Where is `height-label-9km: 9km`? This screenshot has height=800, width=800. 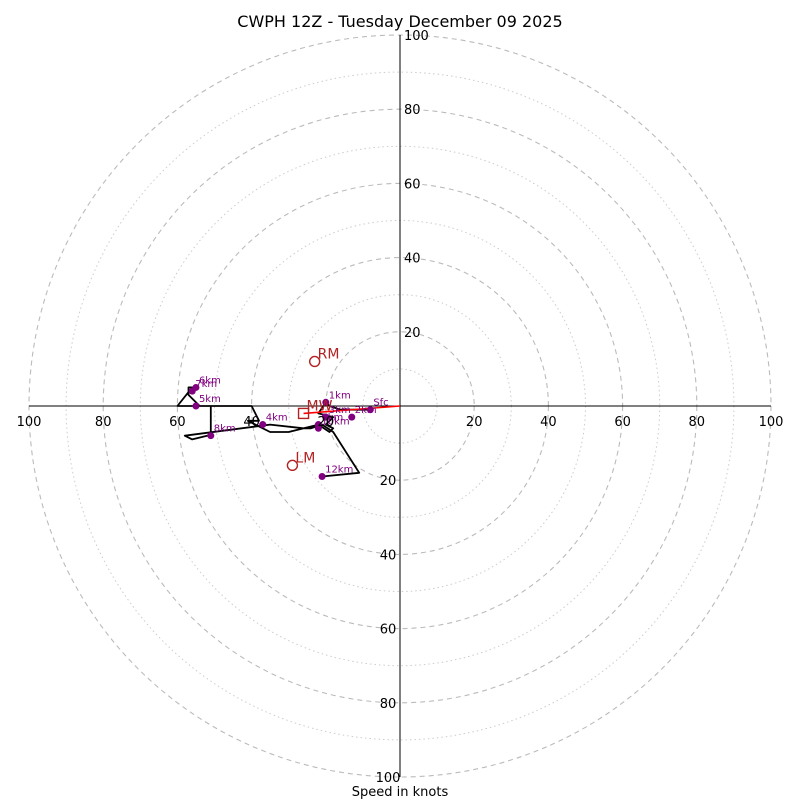
height-label-9km: 9km is located at coordinates (332, 418).